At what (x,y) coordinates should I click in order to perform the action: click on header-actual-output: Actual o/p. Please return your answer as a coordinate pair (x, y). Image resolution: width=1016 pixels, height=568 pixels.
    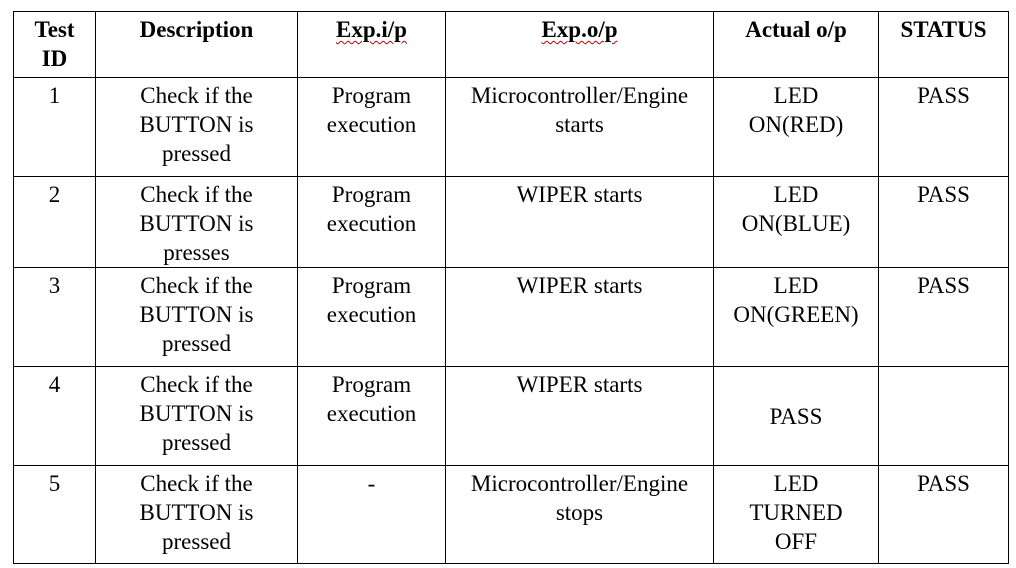
    Looking at the image, I should click on (796, 44).